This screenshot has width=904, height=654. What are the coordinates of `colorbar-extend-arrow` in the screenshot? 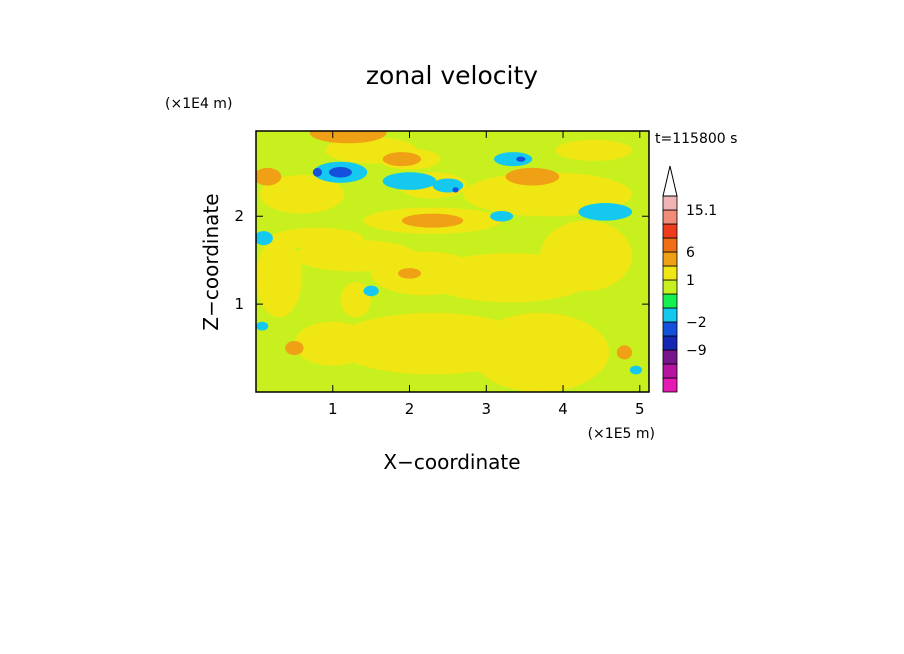 It's located at (670, 181).